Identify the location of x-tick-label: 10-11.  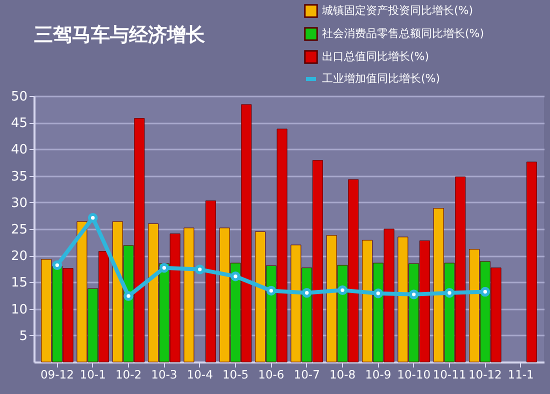
(449, 375).